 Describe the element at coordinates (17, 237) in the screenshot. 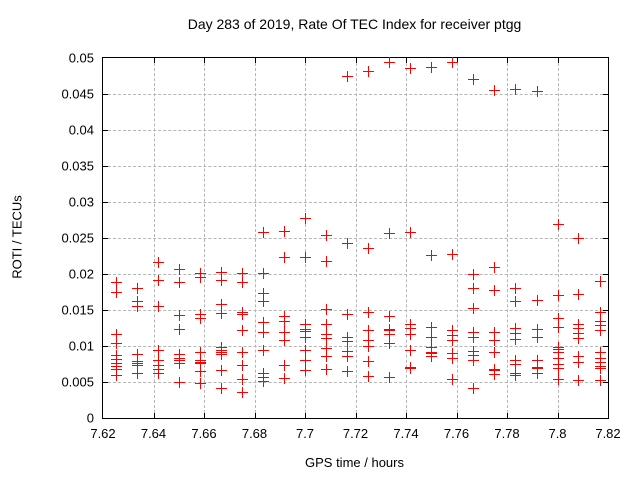

I see `y-axis-label: ROTI / TECUs` at that location.